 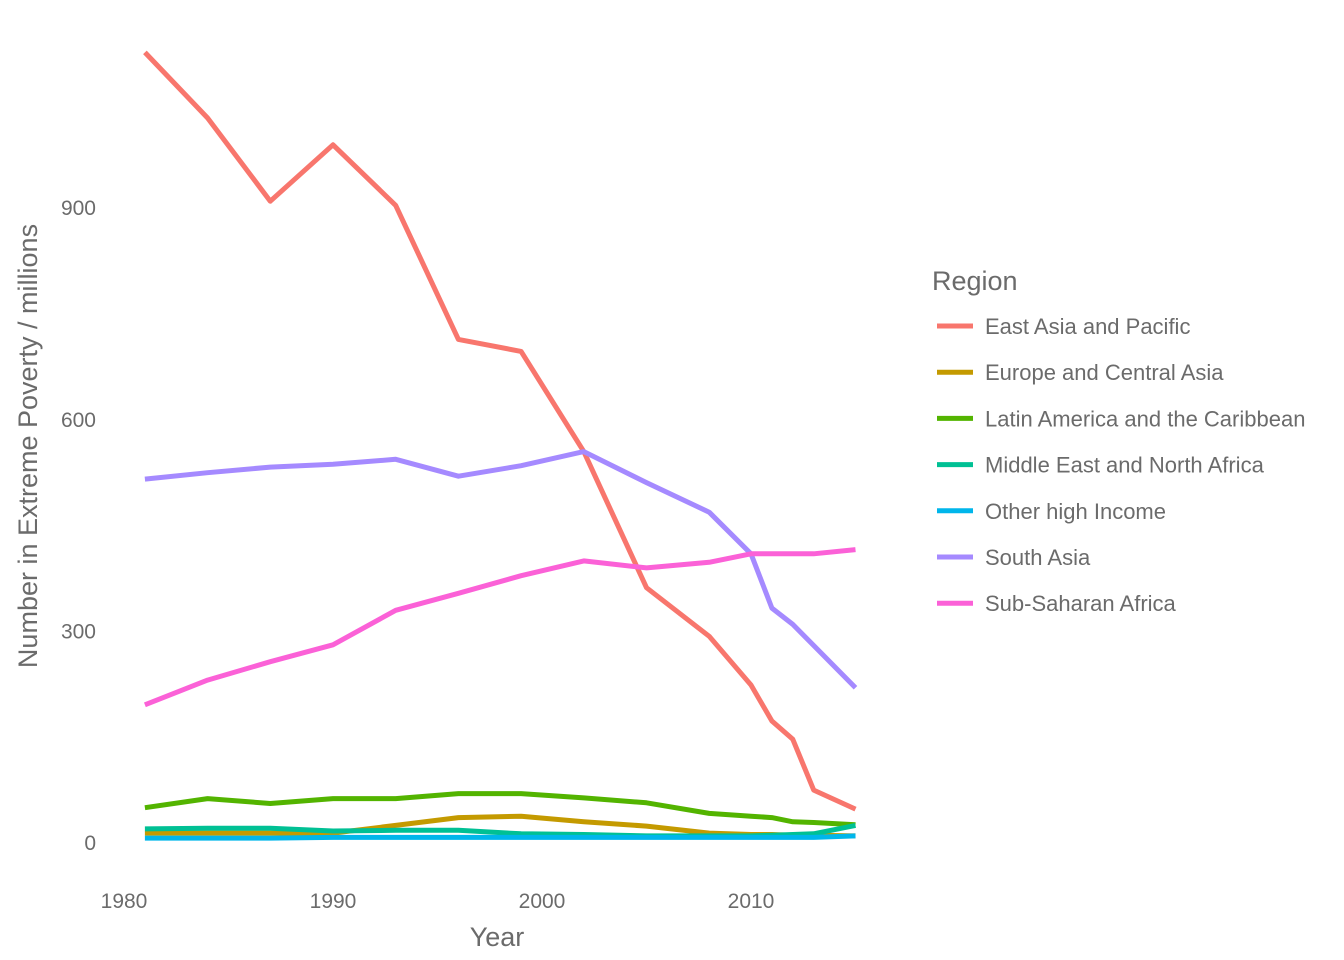 What do you see at coordinates (90, 843) in the screenshot?
I see `y-tick-label: 0` at bounding box center [90, 843].